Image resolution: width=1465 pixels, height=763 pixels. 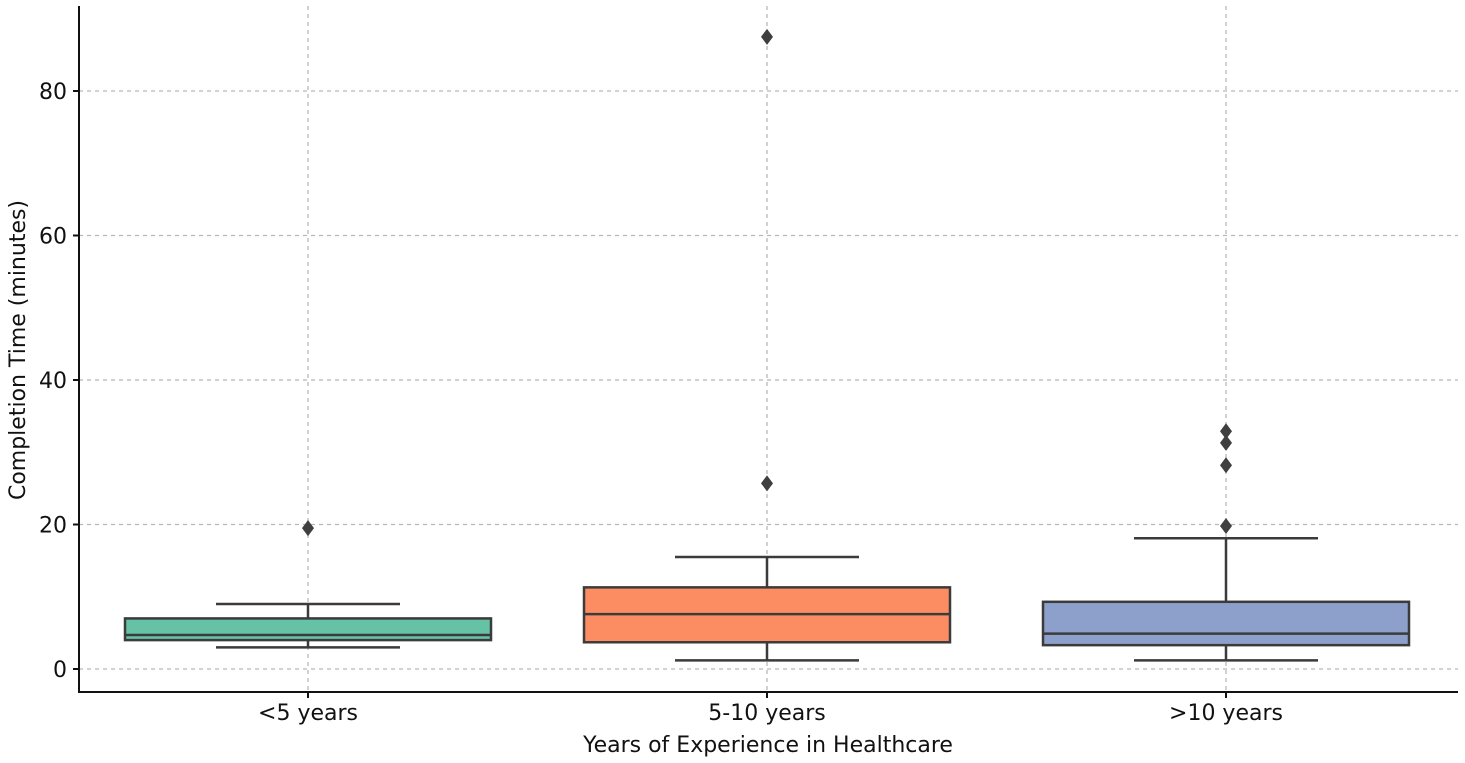 I want to click on y-tick-label: 60, so click(x=53, y=237).